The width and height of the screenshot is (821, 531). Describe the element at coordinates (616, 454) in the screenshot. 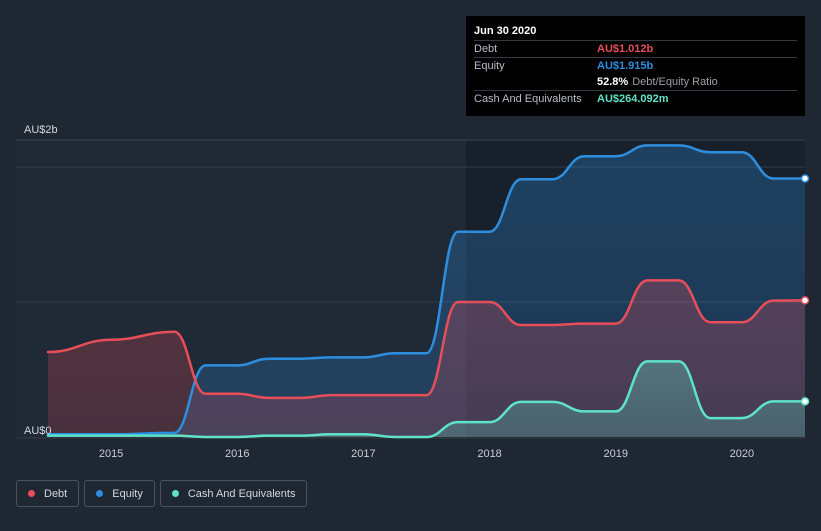

I see `x-tick-label-2019: 2019` at that location.